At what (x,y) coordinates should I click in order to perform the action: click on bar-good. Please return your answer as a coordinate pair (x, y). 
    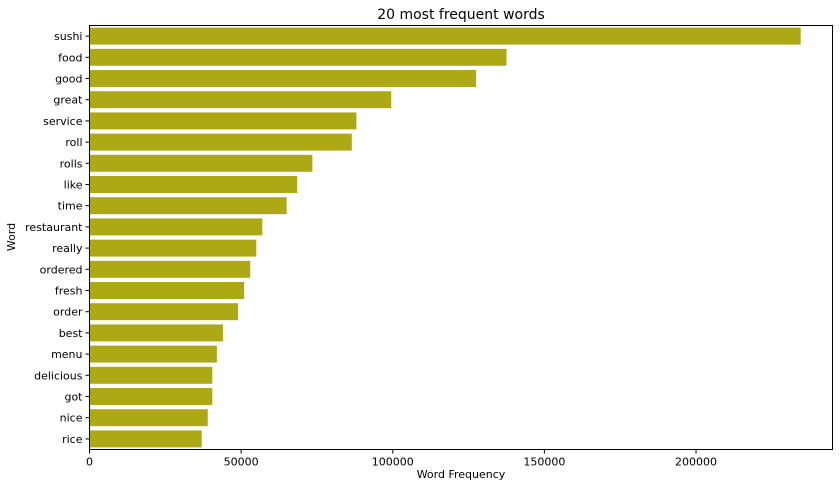
    Looking at the image, I should click on (283, 78).